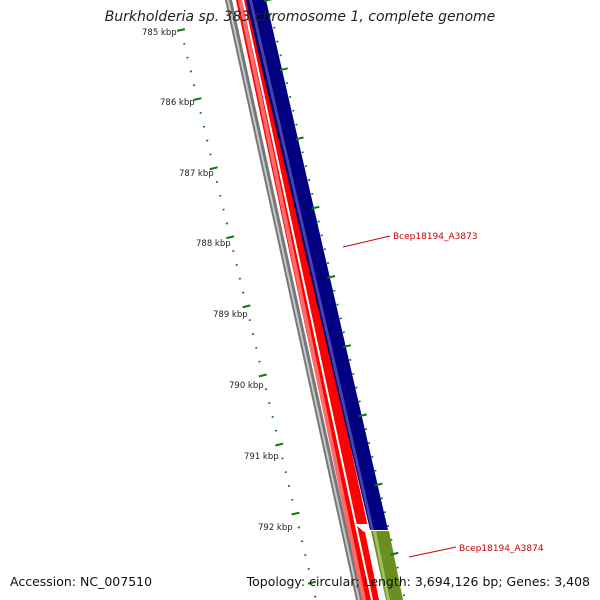 Image resolution: width=600 pixels, height=600 pixels. What do you see at coordinates (381, 565) in the screenshot?
I see `next-gene-highlight` at bounding box center [381, 565].